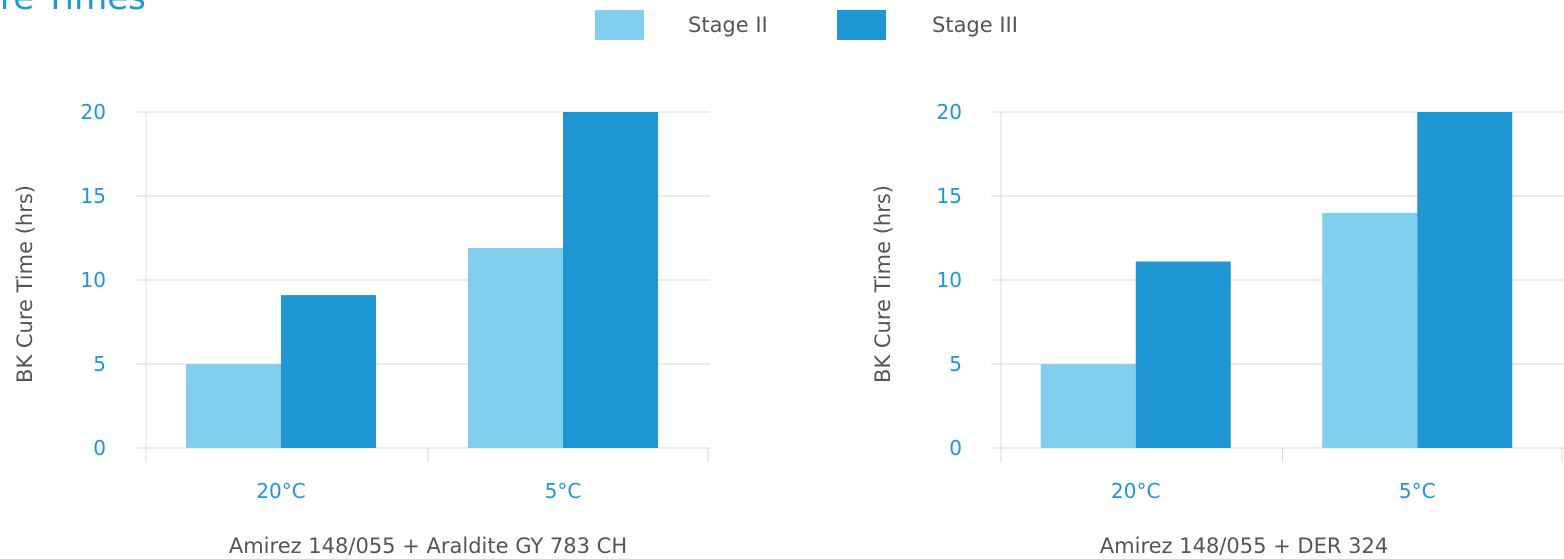 The width and height of the screenshot is (1564, 559). What do you see at coordinates (806, 25) in the screenshot?
I see `legend: Stage II Stage III` at bounding box center [806, 25].